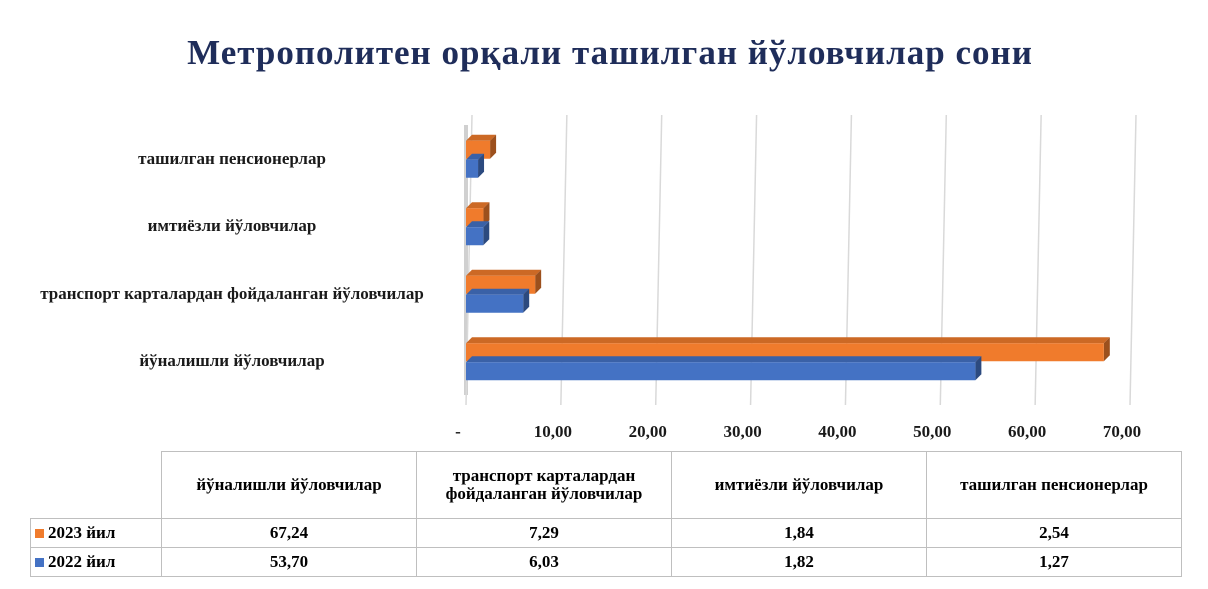 This screenshot has width=1208, height=589. I want to click on table-cell: 7,29, so click(544, 533).